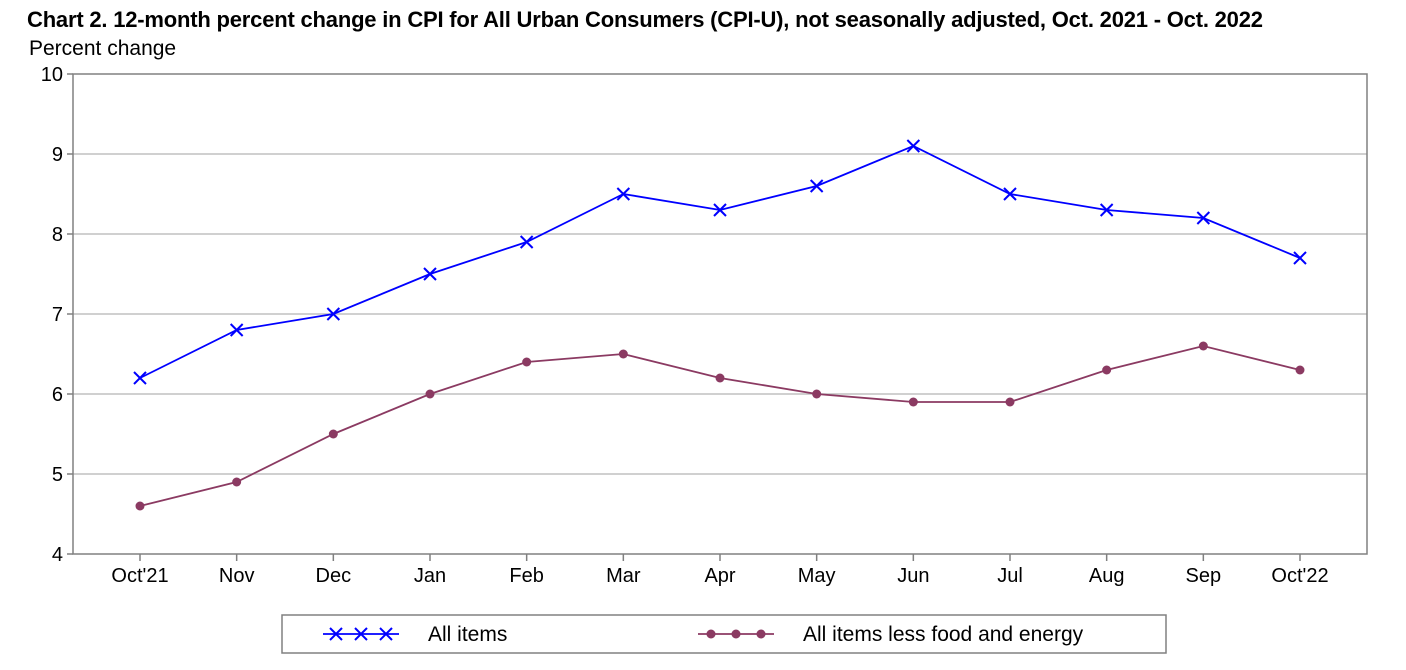 This screenshot has width=1406, height=670. I want to click on y-tick-label: 6, so click(57, 395).